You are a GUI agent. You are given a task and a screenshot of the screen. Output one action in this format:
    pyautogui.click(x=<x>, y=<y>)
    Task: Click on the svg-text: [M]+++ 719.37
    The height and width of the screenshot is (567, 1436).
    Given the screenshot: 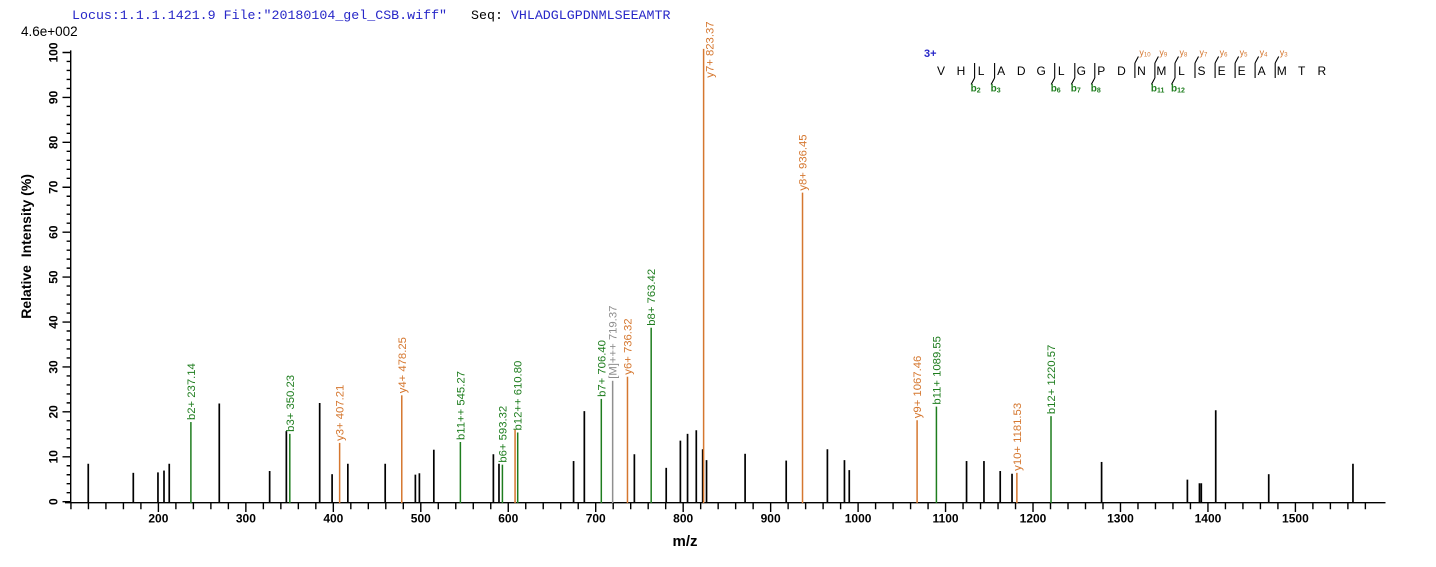 What is the action you would take?
    pyautogui.click(x=614, y=342)
    